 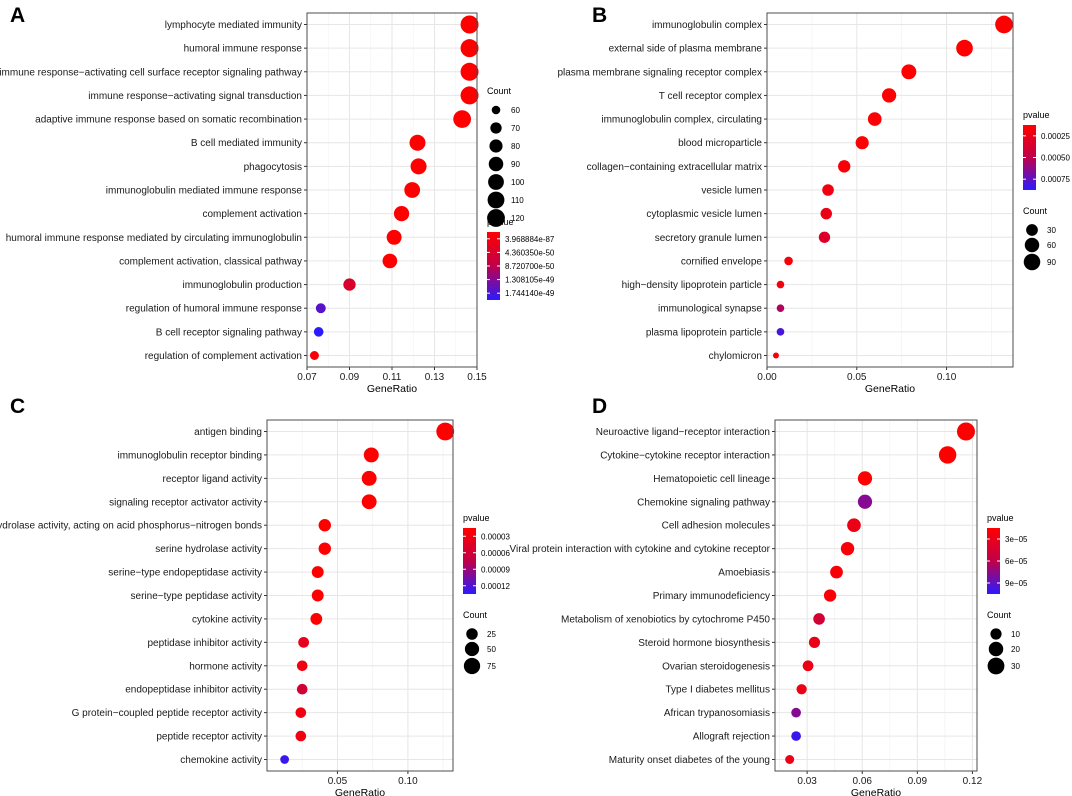 I want to click on pvalue-legend-label: 0.00050, so click(x=1055, y=158).